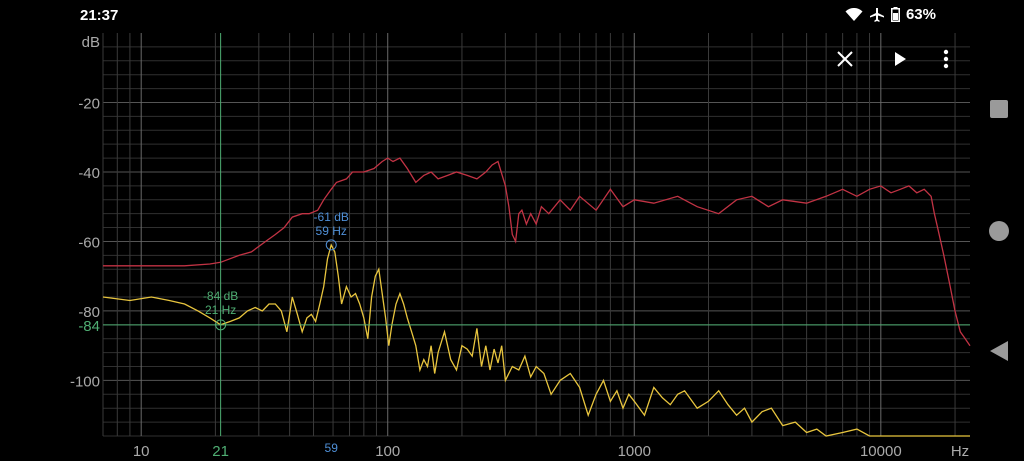 The image size is (1024, 461). What do you see at coordinates (221, 325) in the screenshot?
I see `cursor-marker` at bounding box center [221, 325].